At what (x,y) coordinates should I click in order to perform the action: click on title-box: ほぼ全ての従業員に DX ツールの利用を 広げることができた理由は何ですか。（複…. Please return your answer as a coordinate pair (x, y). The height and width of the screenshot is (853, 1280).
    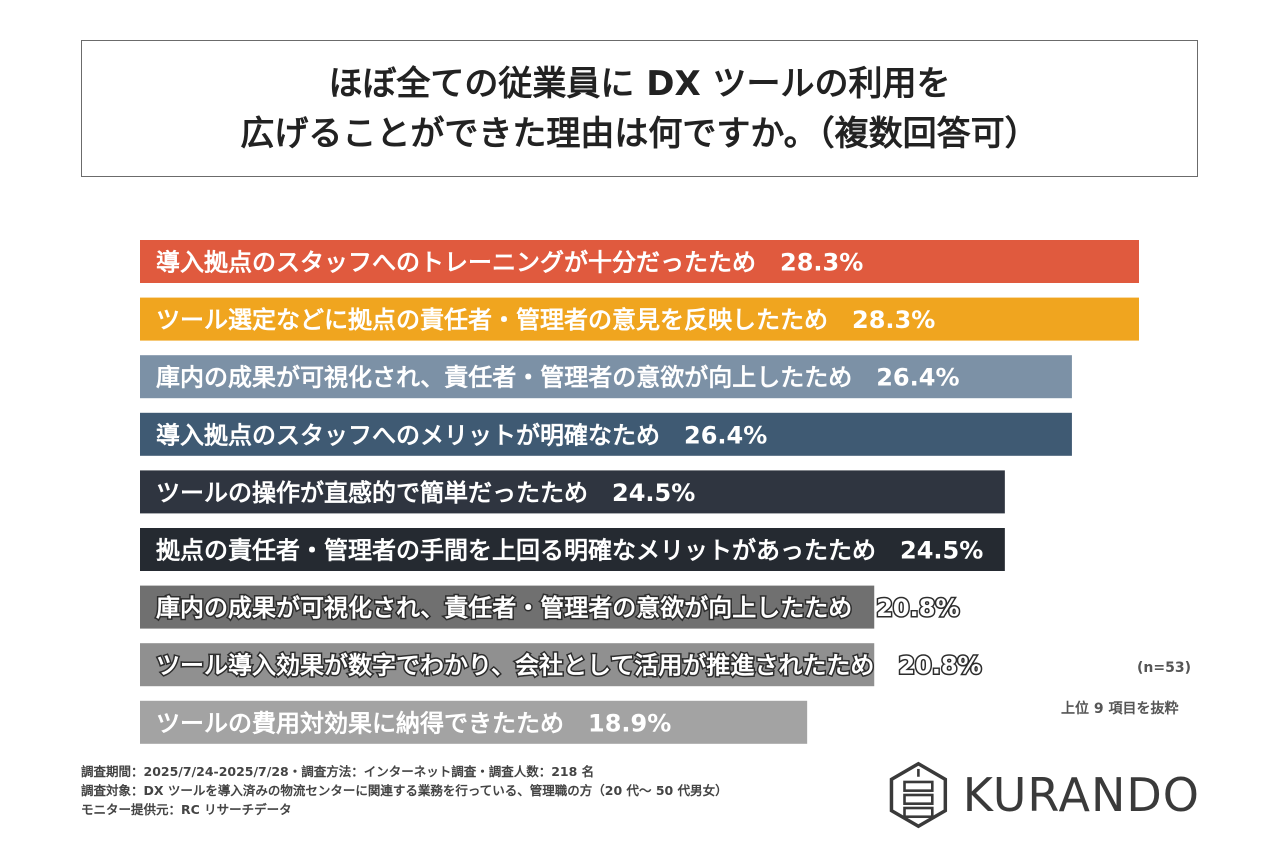
    Looking at the image, I should click on (639, 108).